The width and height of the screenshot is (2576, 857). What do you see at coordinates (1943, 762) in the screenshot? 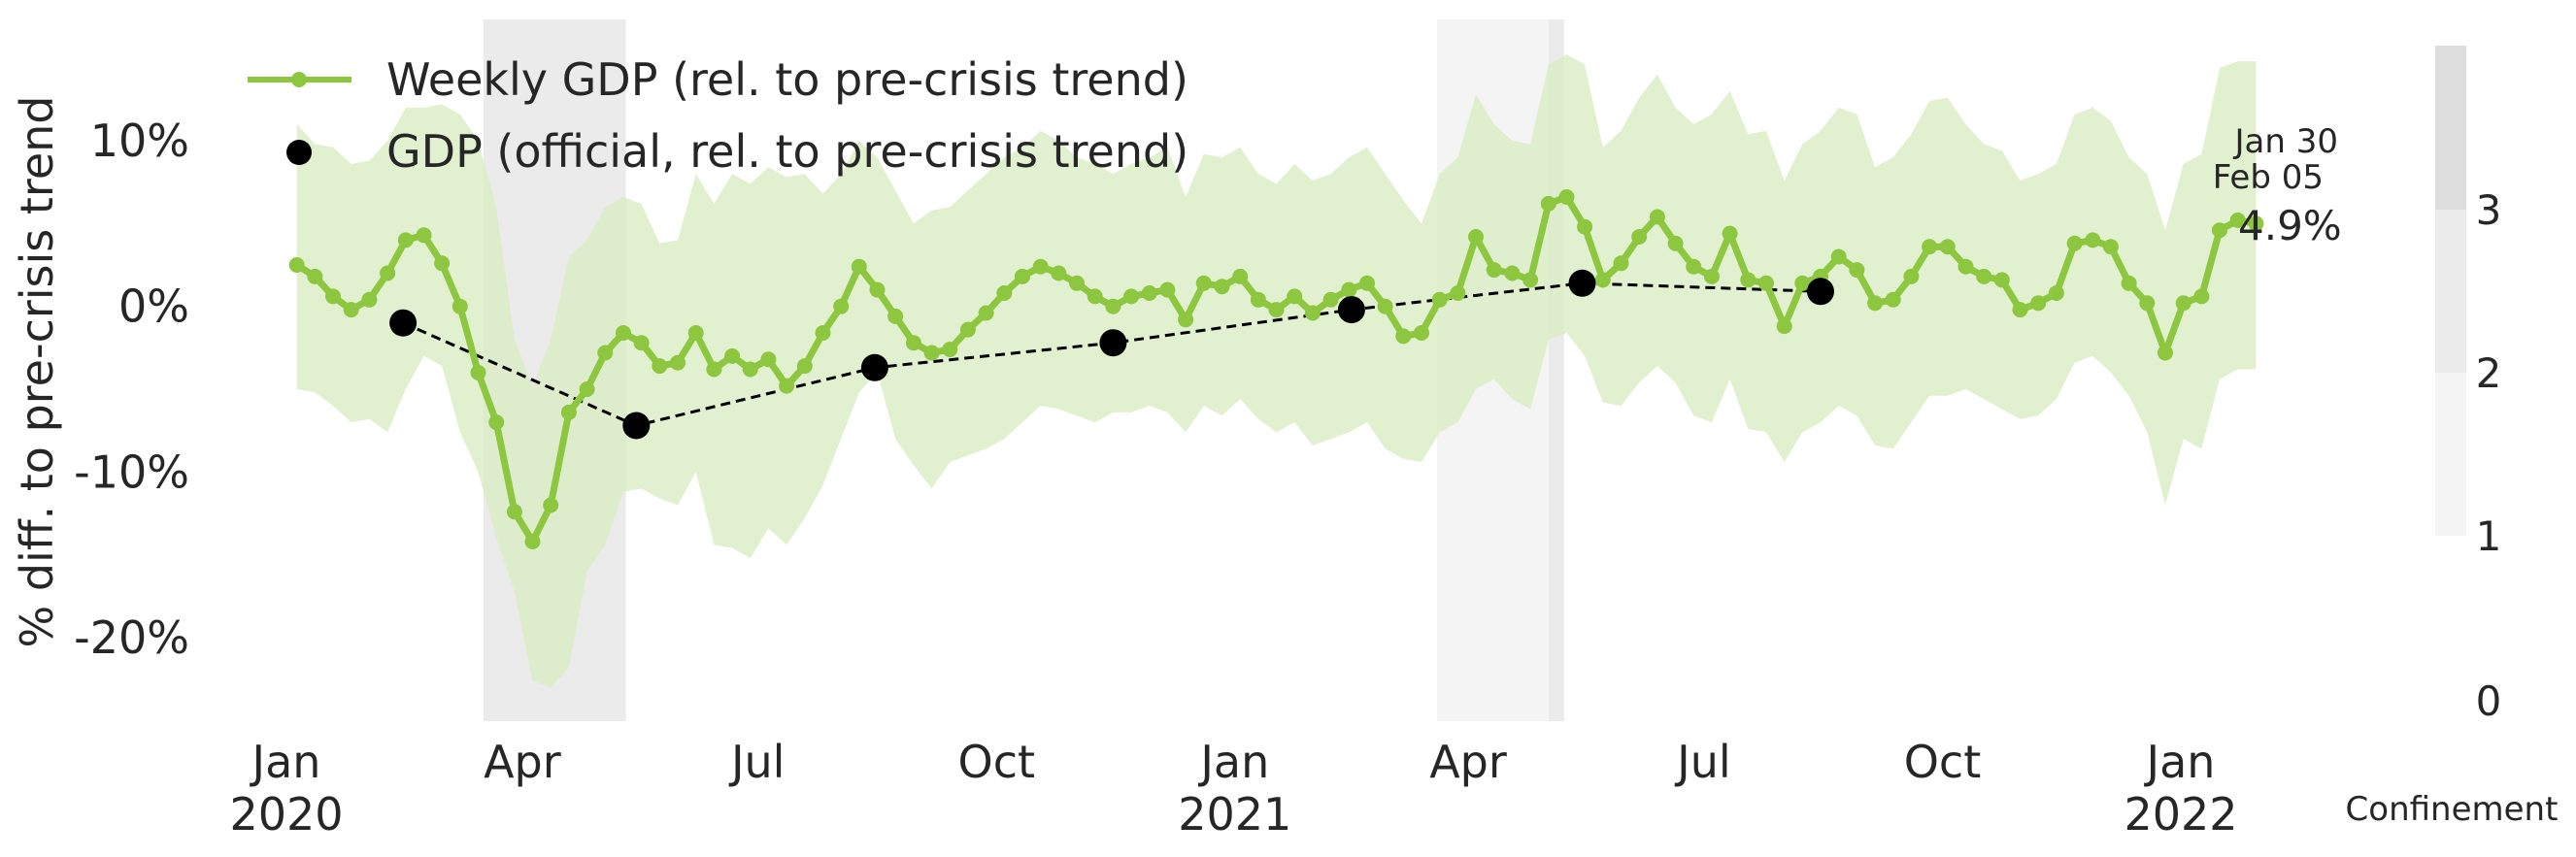
I see `x-tick-label-7: Oct` at bounding box center [1943, 762].